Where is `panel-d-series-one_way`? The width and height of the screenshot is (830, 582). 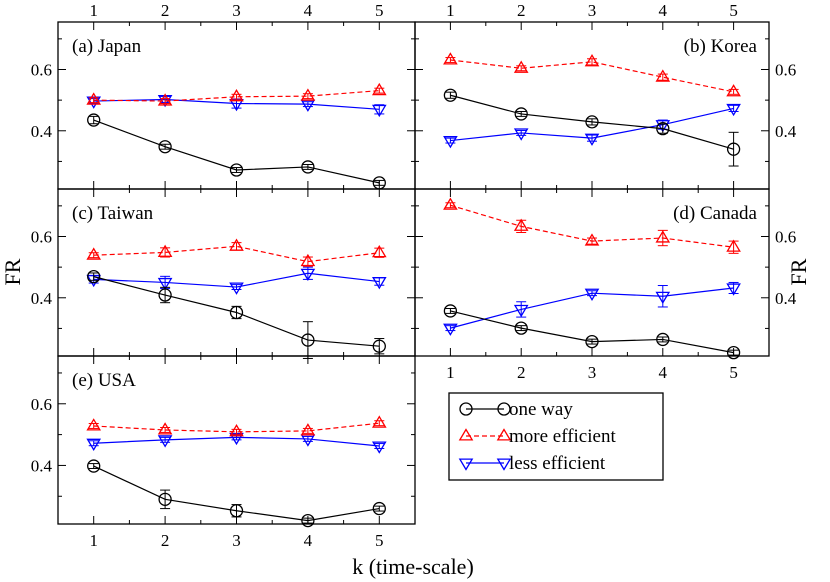
panel-d-series-one_way is located at coordinates (592, 332).